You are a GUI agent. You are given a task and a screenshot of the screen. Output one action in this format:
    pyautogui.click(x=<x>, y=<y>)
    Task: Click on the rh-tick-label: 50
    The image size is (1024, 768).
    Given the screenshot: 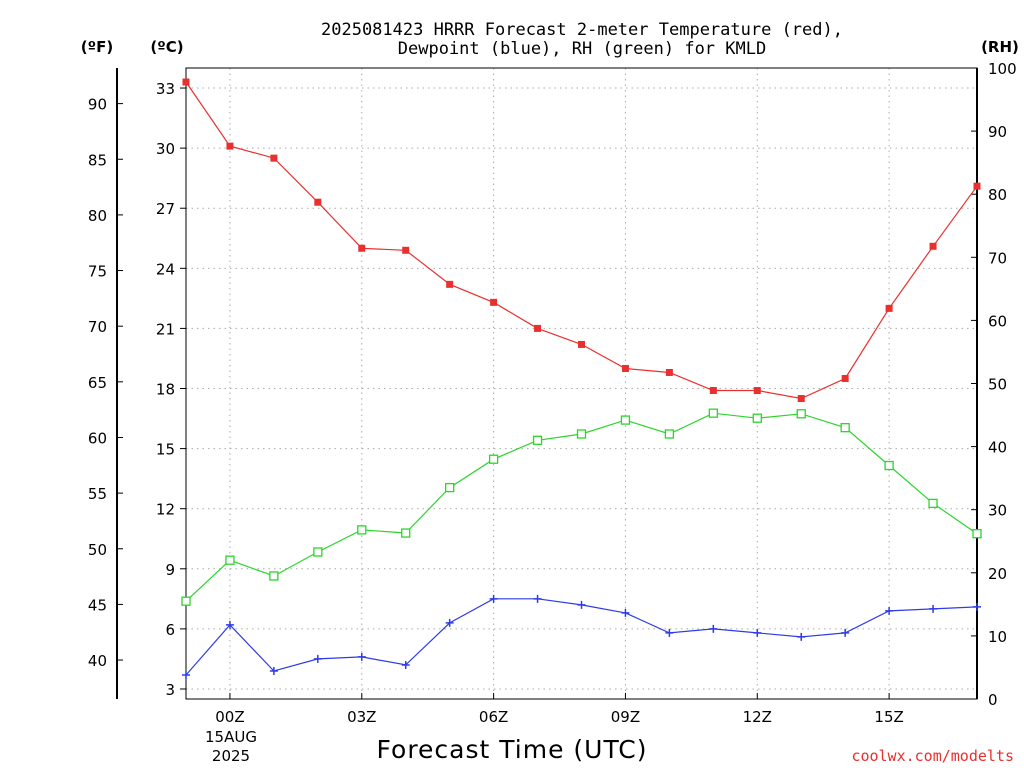 What is the action you would take?
    pyautogui.click(x=997, y=385)
    